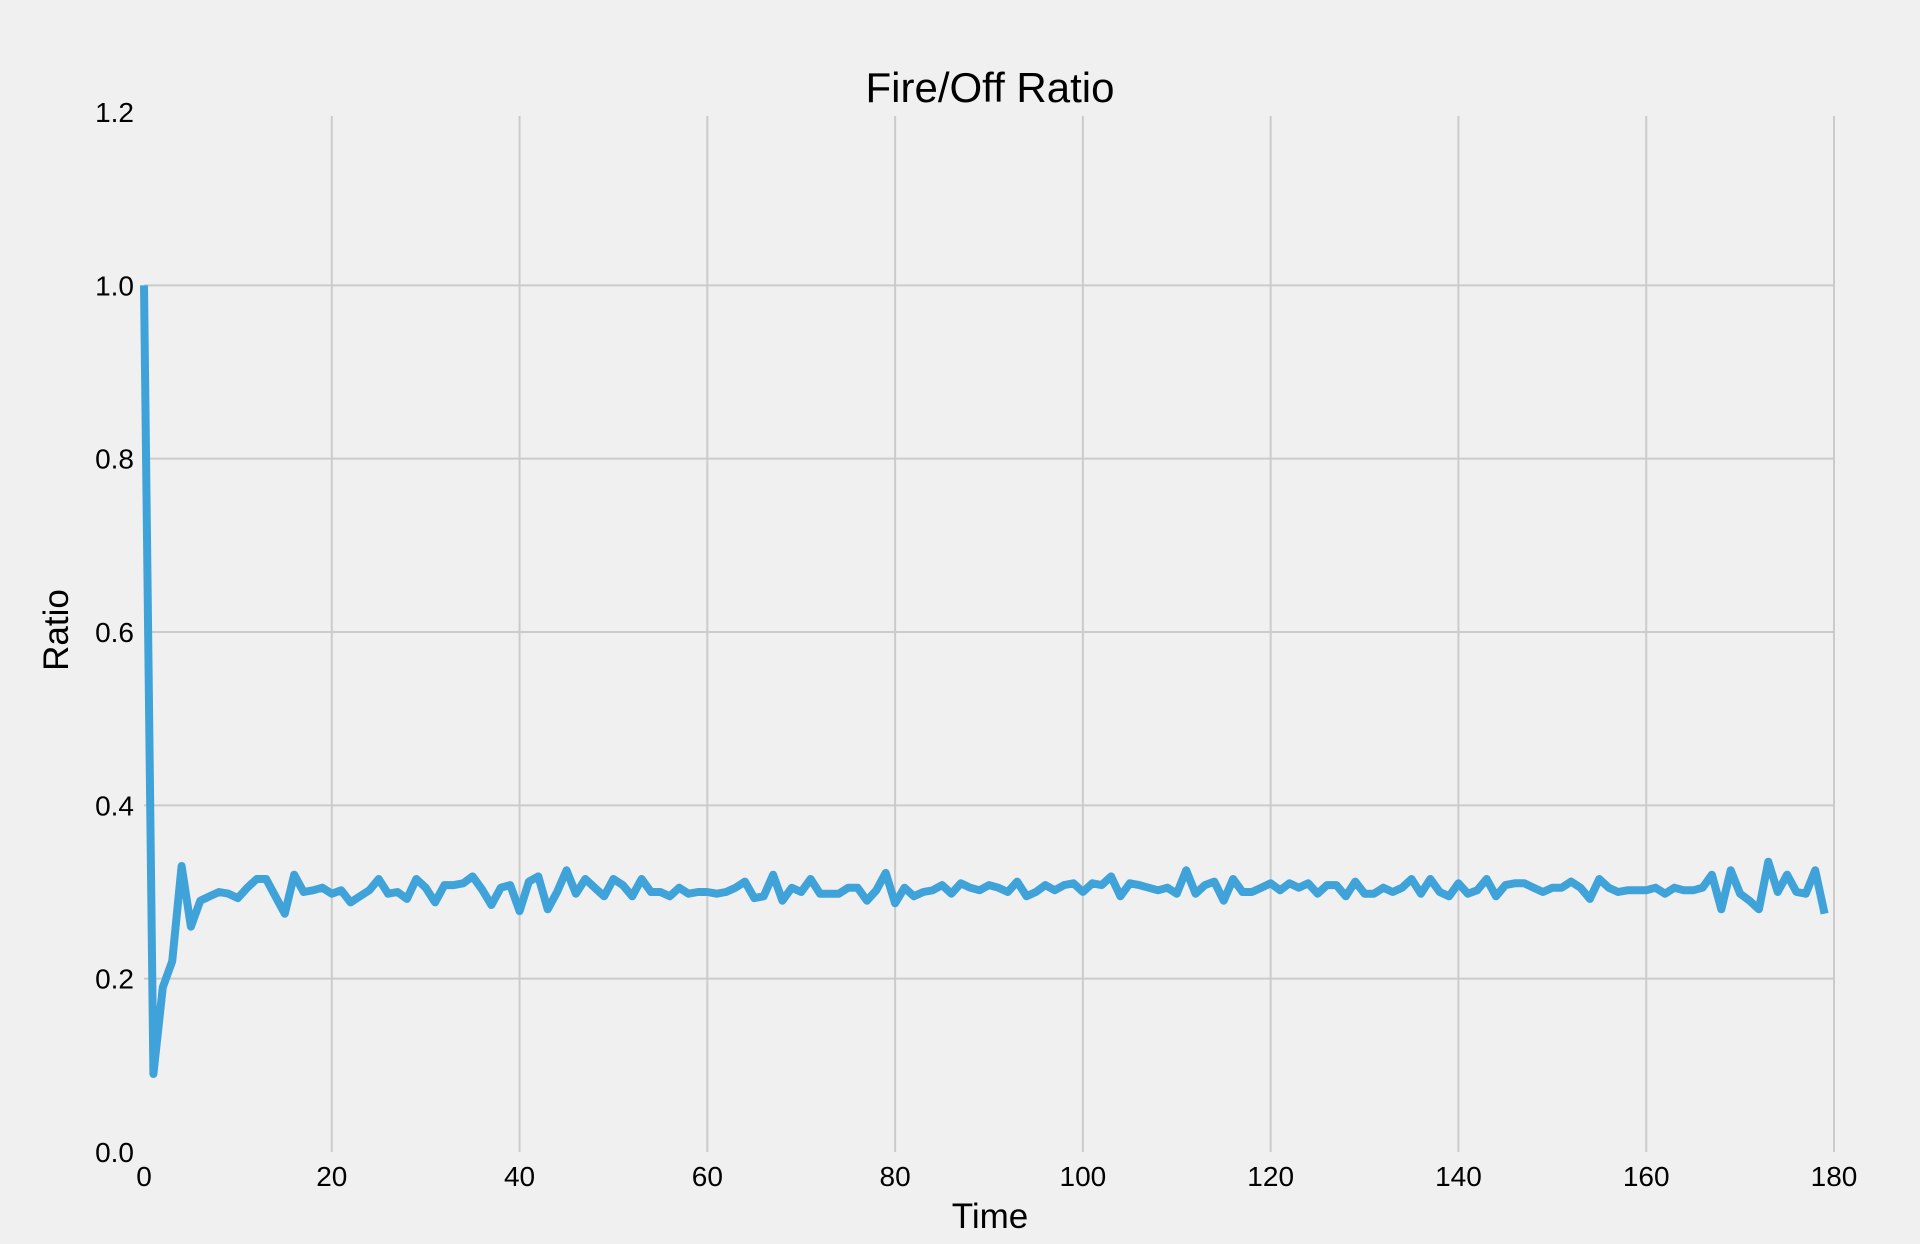 The width and height of the screenshot is (1920, 1244). What do you see at coordinates (331, 1176) in the screenshot?
I see `x-tick-label: 20` at bounding box center [331, 1176].